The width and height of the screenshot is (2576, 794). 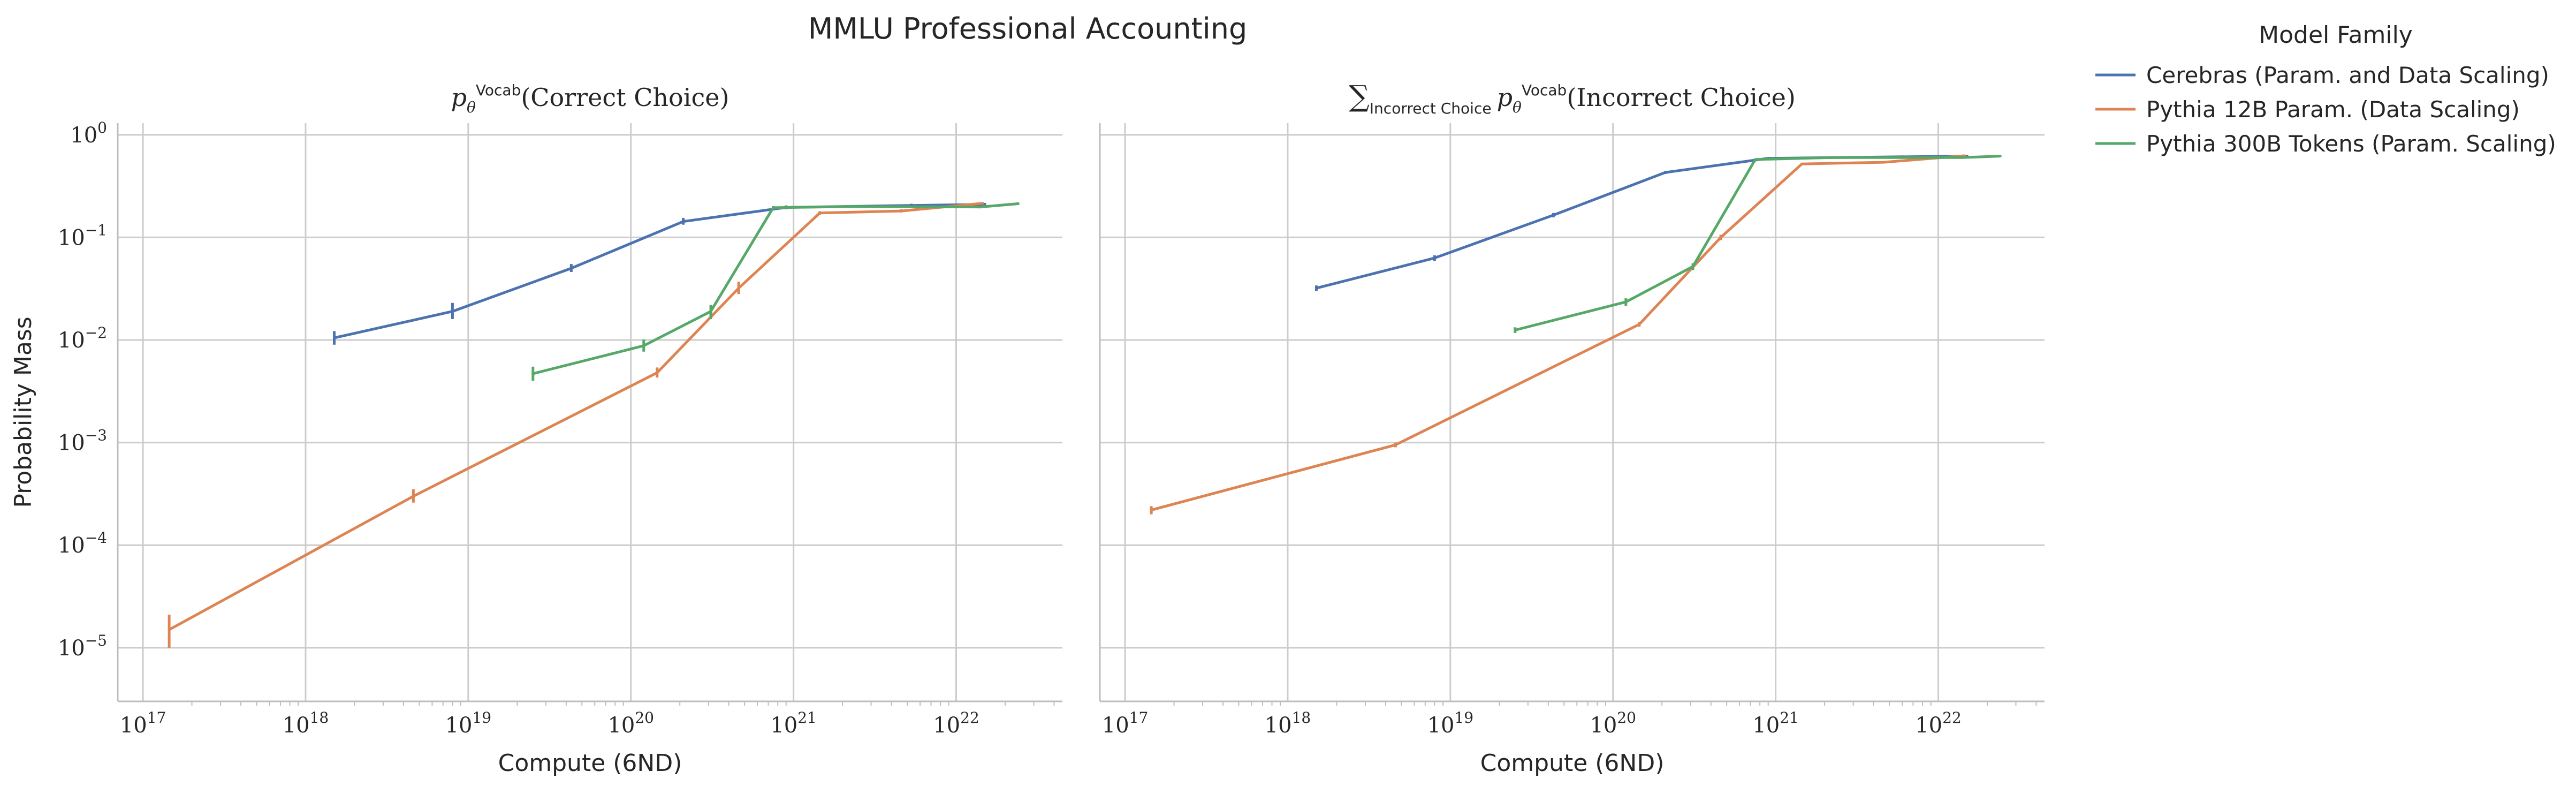 What do you see at coordinates (88, 133) in the screenshot?
I see `y-tick-label-0: 10⁰` at bounding box center [88, 133].